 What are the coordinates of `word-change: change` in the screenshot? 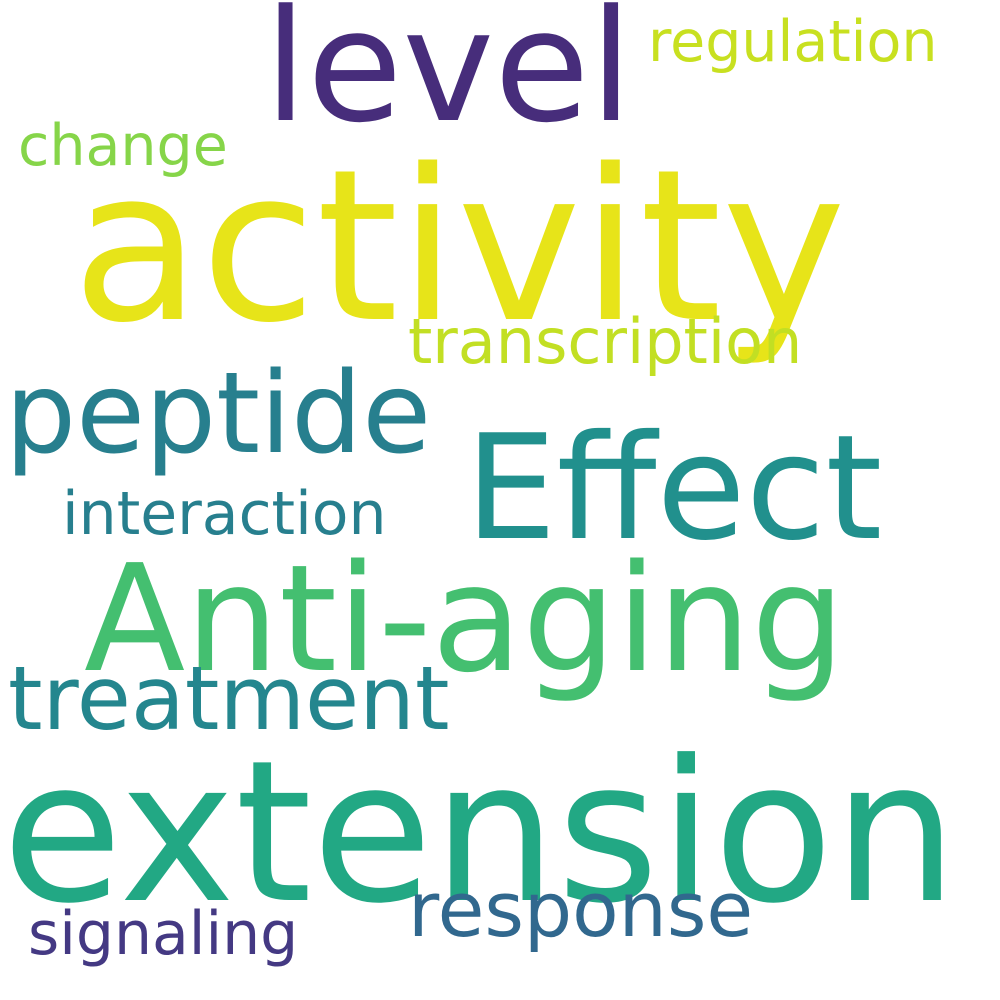 It's located at (123, 146).